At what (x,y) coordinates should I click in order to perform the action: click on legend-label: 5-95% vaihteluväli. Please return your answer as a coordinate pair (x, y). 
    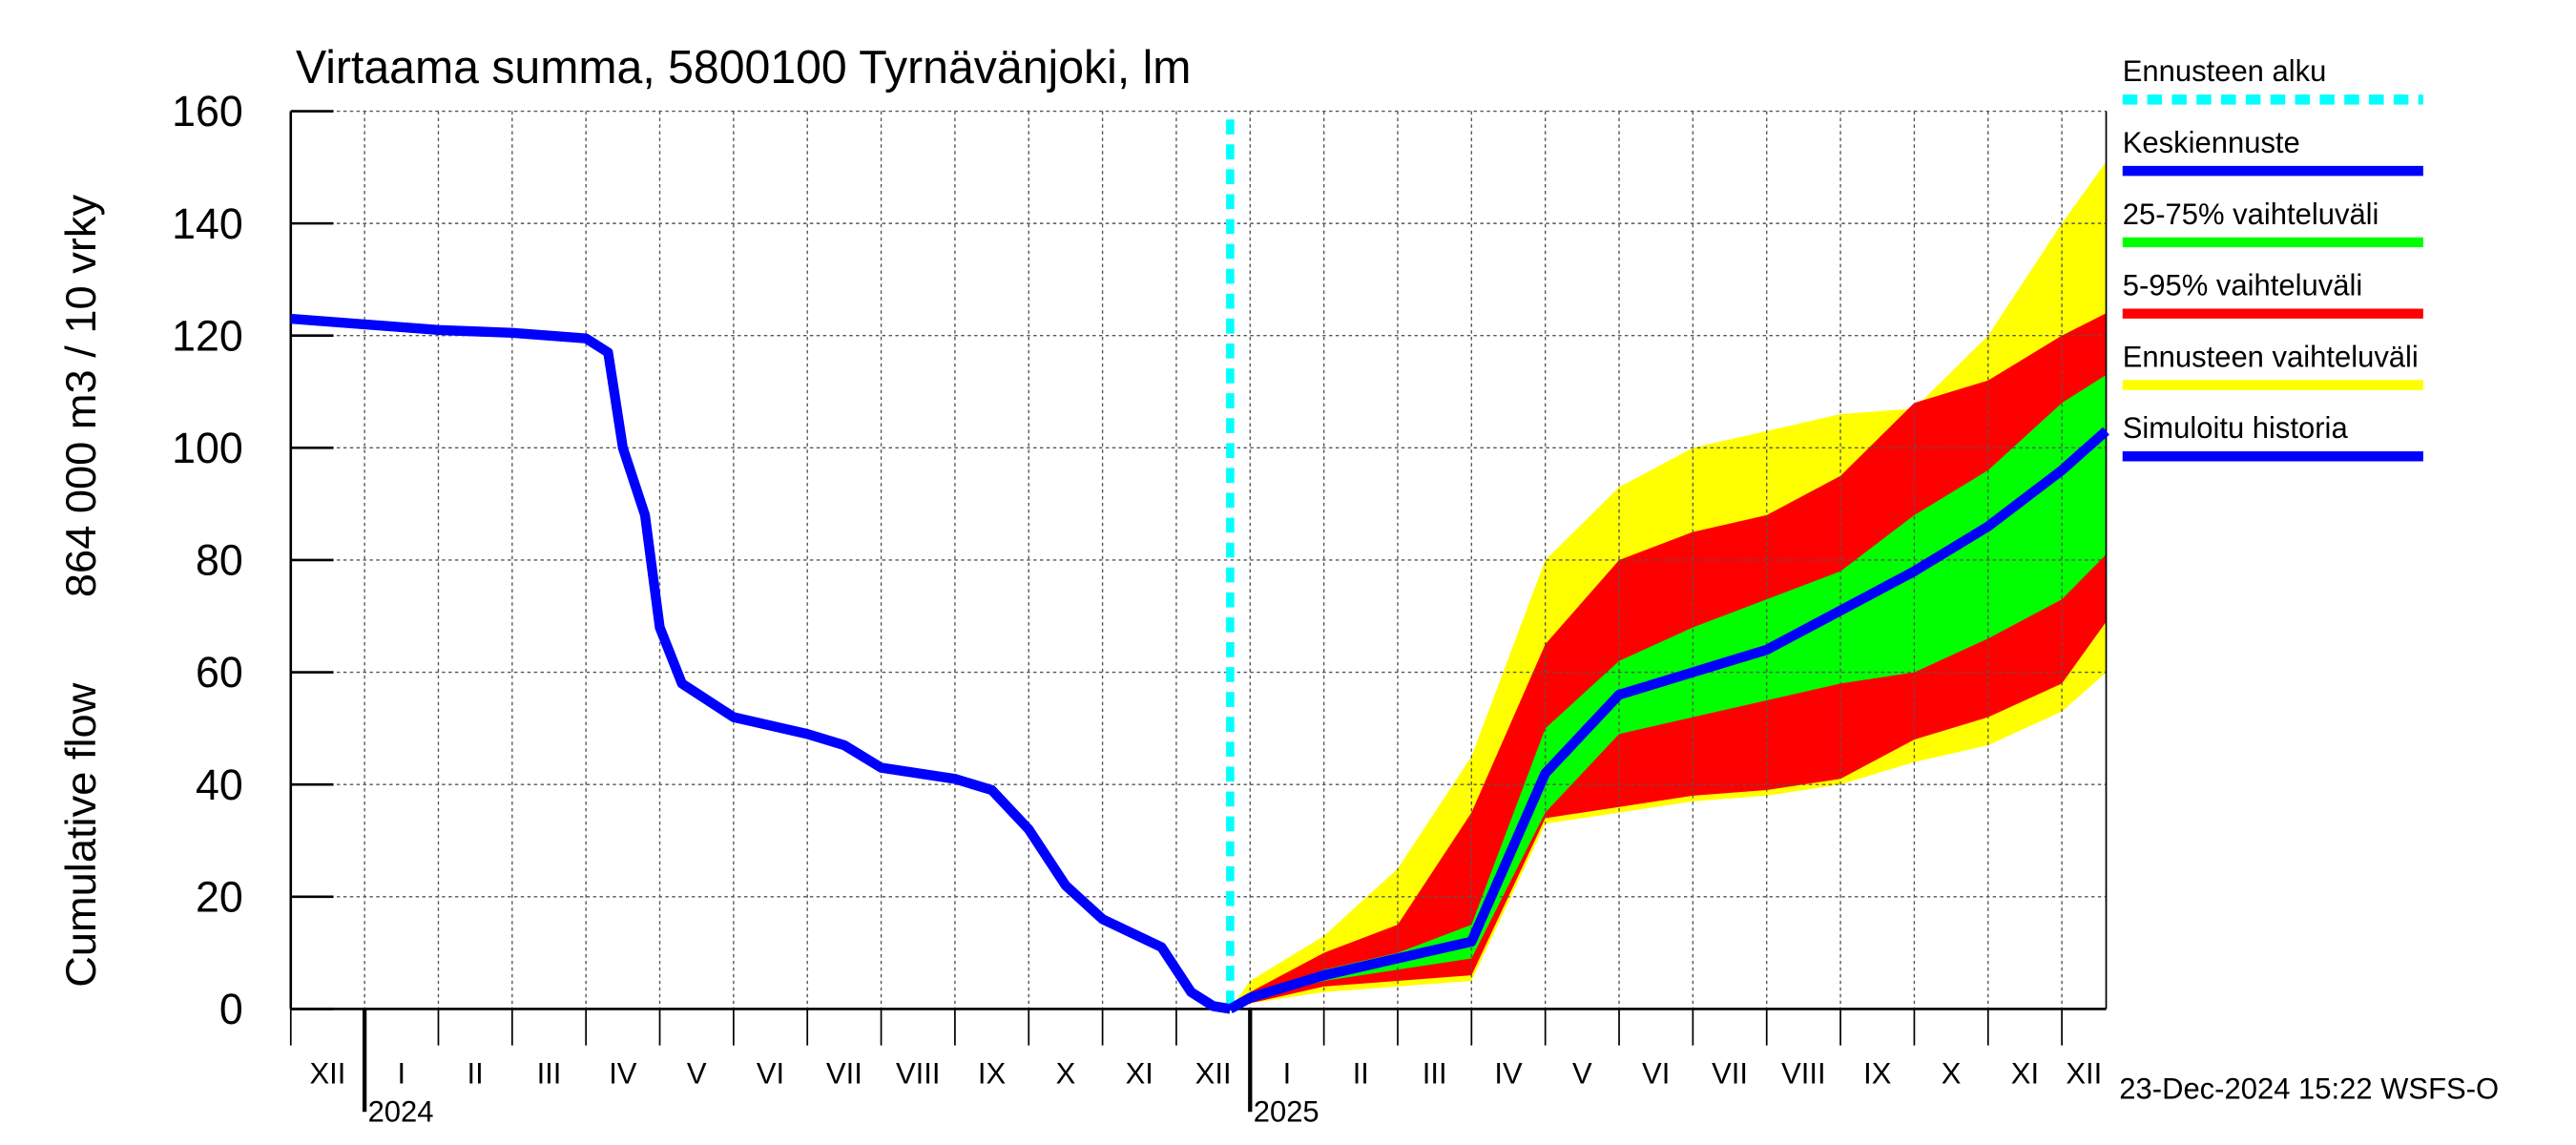
    Looking at the image, I should click on (2242, 285).